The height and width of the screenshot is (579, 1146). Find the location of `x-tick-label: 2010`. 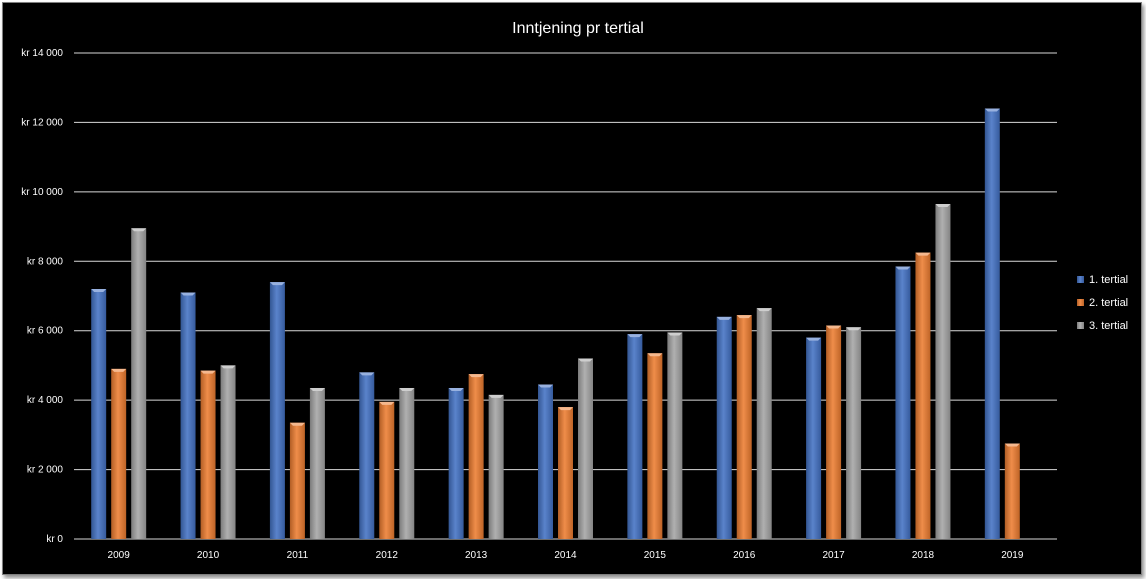

x-tick-label: 2010 is located at coordinates (208, 555).